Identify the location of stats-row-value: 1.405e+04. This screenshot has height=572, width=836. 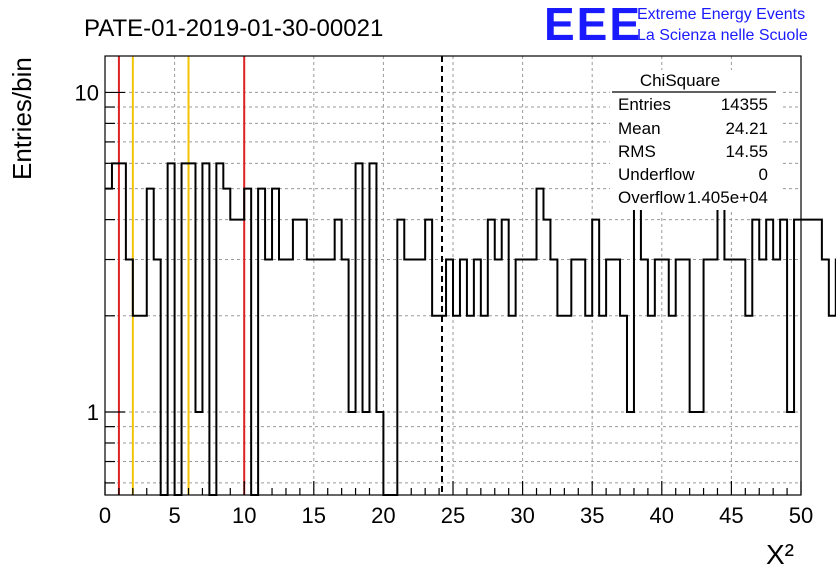
(727, 197).